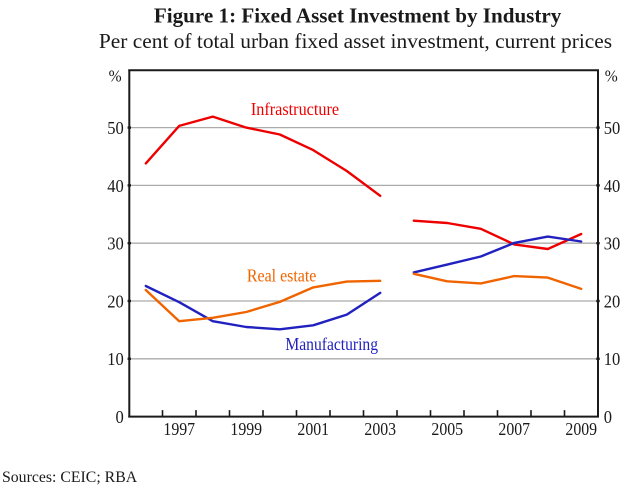 The height and width of the screenshot is (492, 637). I want to click on svg-text: 2001, so click(313, 429).